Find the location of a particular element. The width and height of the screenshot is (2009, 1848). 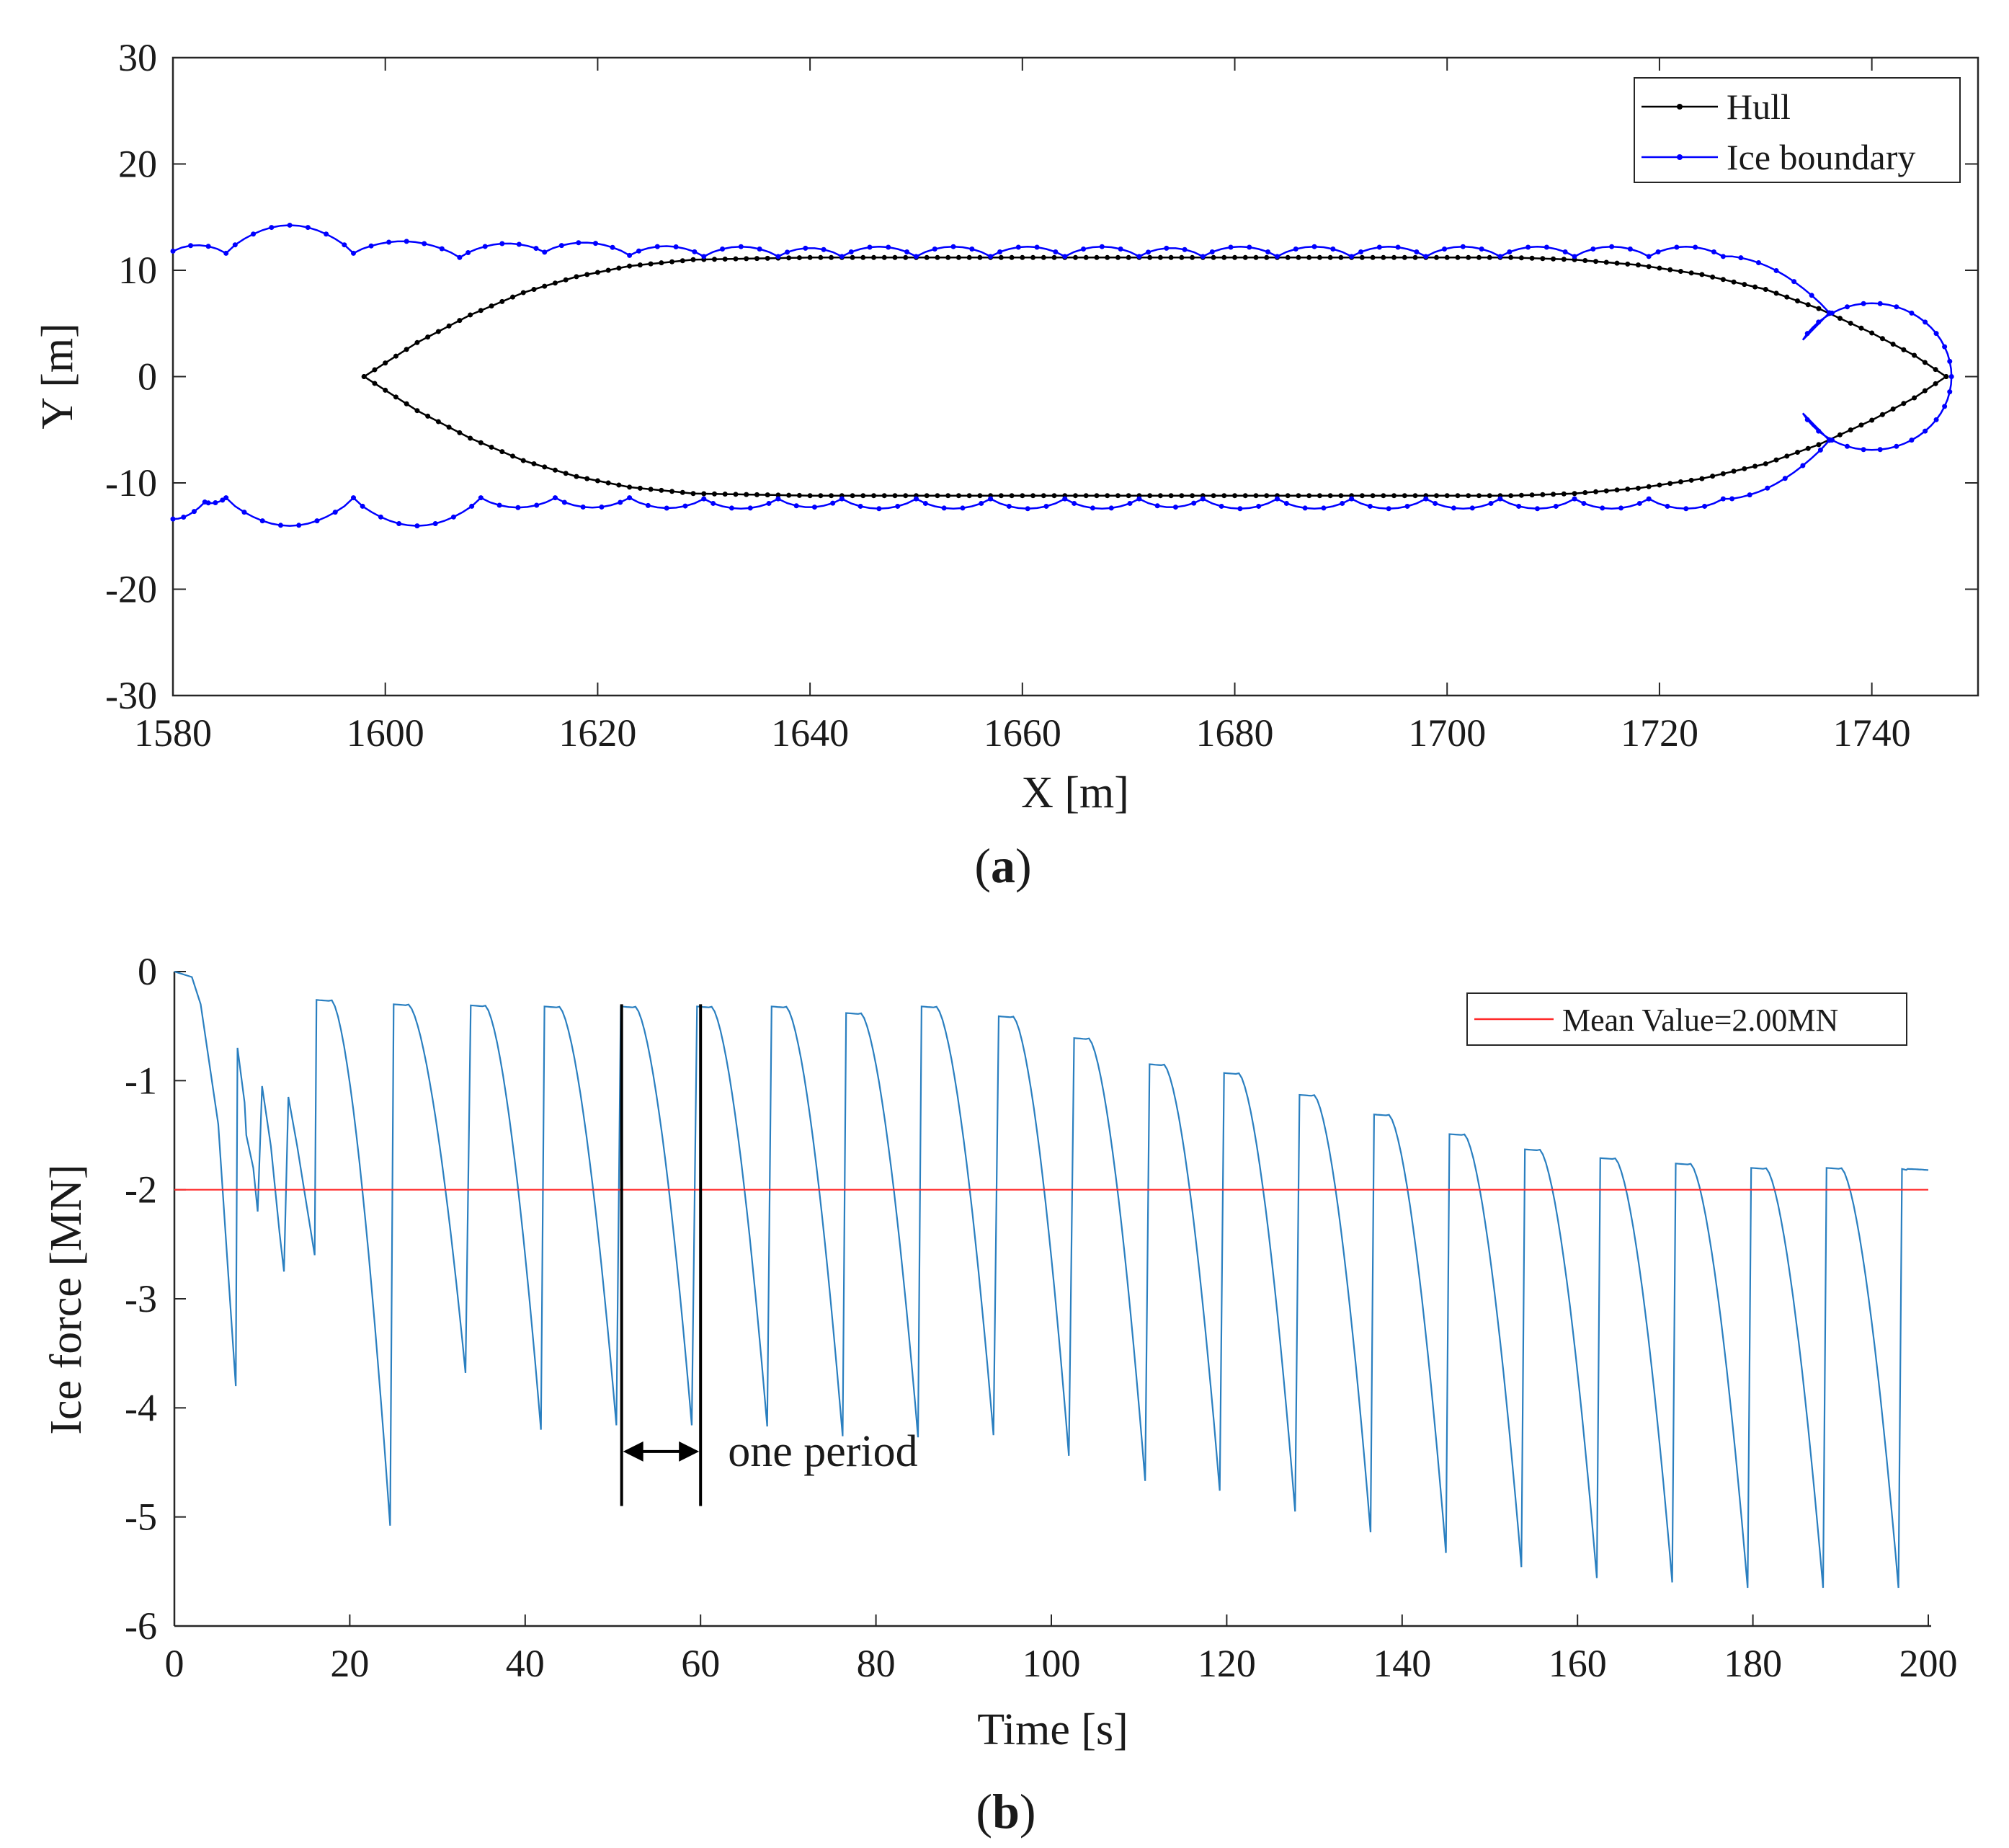

panel-a-series is located at coordinates (1062, 375).